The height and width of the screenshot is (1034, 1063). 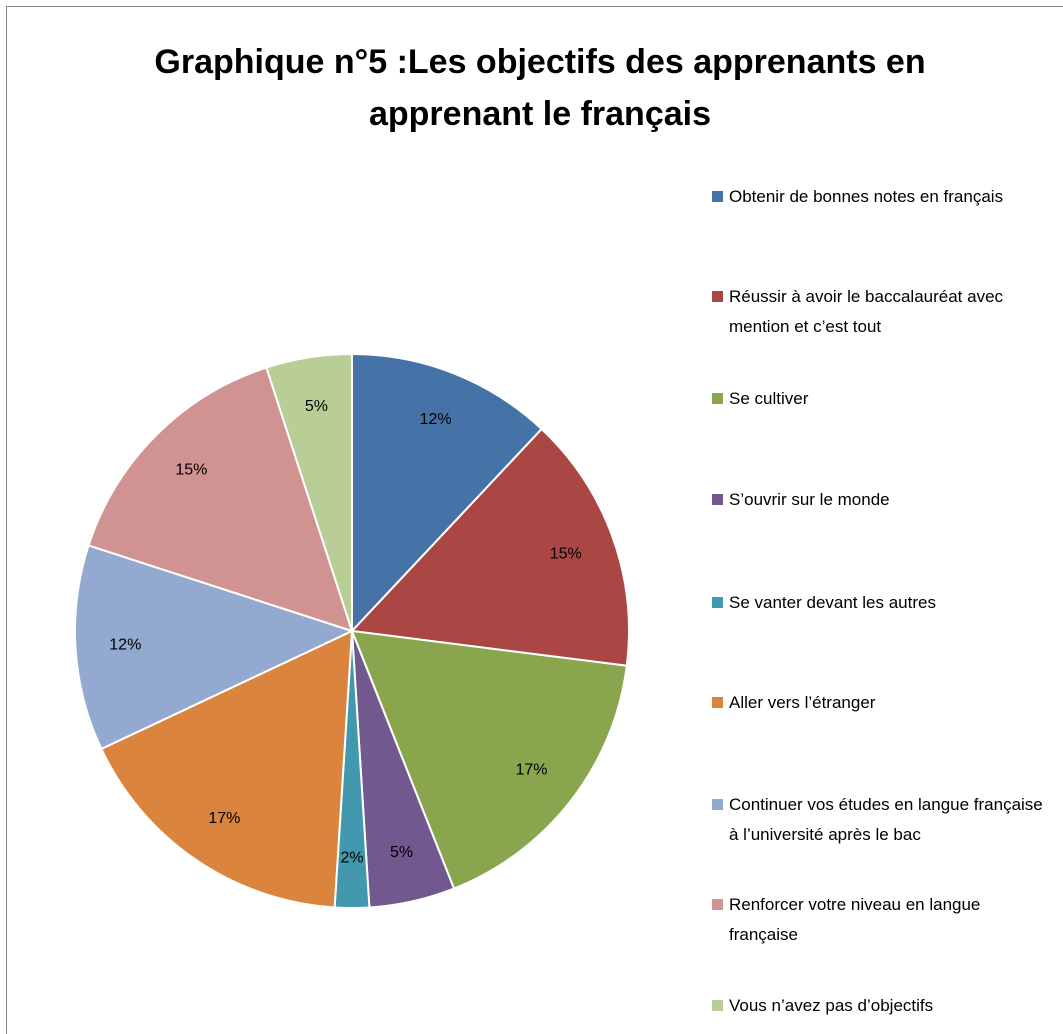 I want to click on legend-item: Aller vers l’étranger, so click(x=879, y=703).